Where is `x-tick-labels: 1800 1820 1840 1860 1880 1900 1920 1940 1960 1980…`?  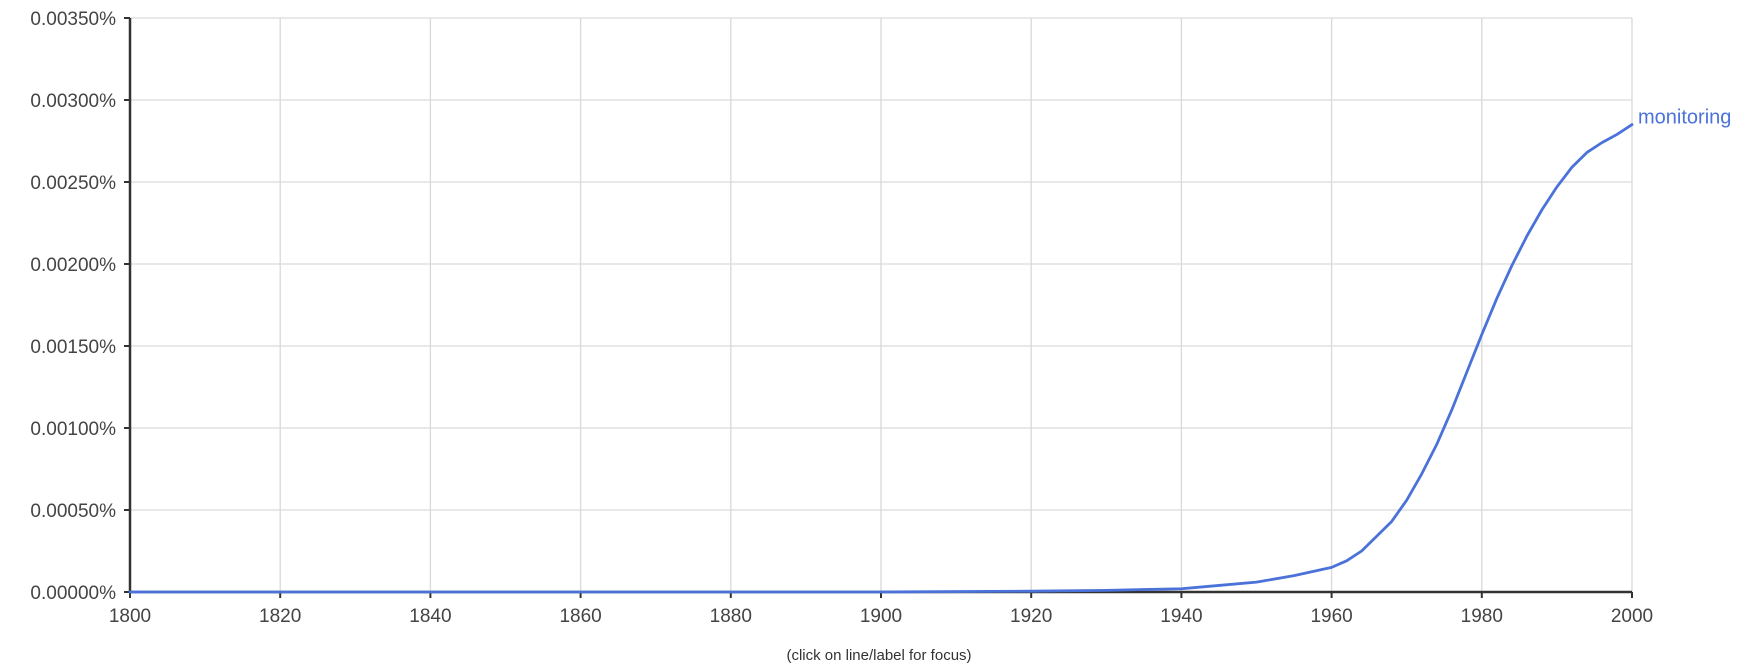
x-tick-labels: 1800 1820 1840 1860 1880 1900 1920 1940 1960 1980… is located at coordinates (881, 616).